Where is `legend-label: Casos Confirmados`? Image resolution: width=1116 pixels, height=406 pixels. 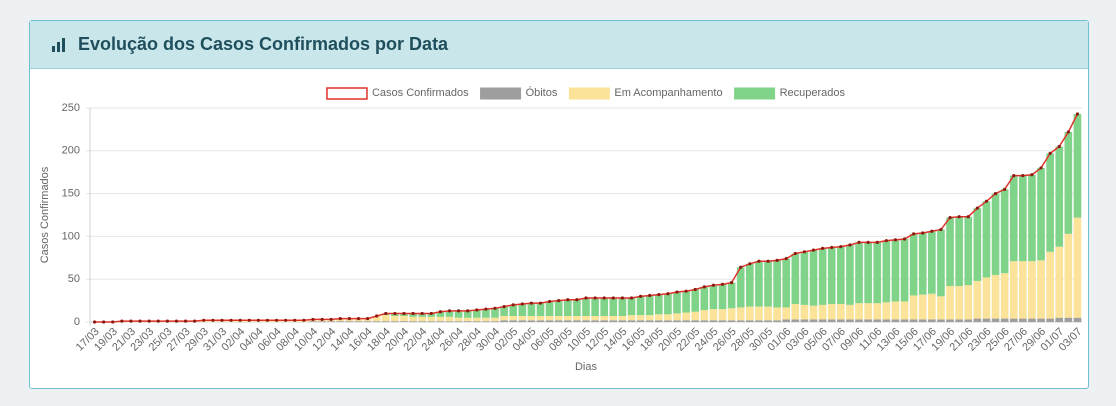 legend-label: Casos Confirmados is located at coordinates (420, 93).